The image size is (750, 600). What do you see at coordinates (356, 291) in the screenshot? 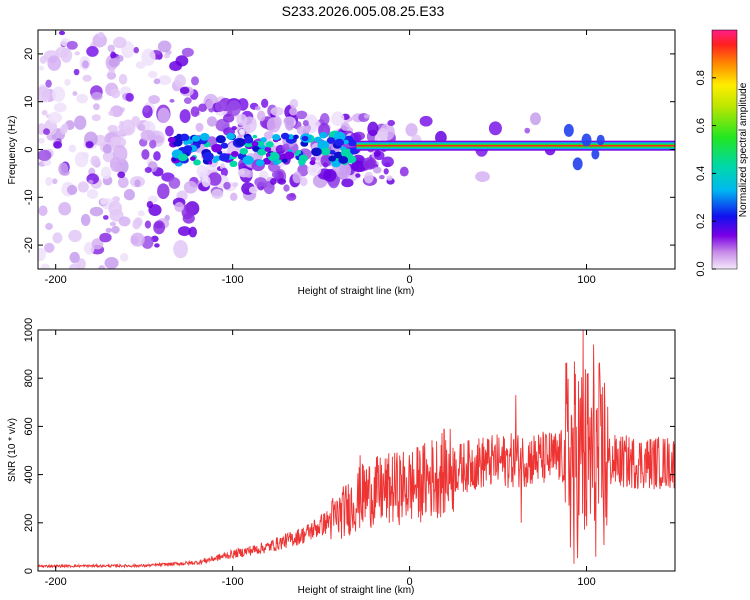
I see `spectrogram-xlabel: Height of straight line (km)` at bounding box center [356, 291].